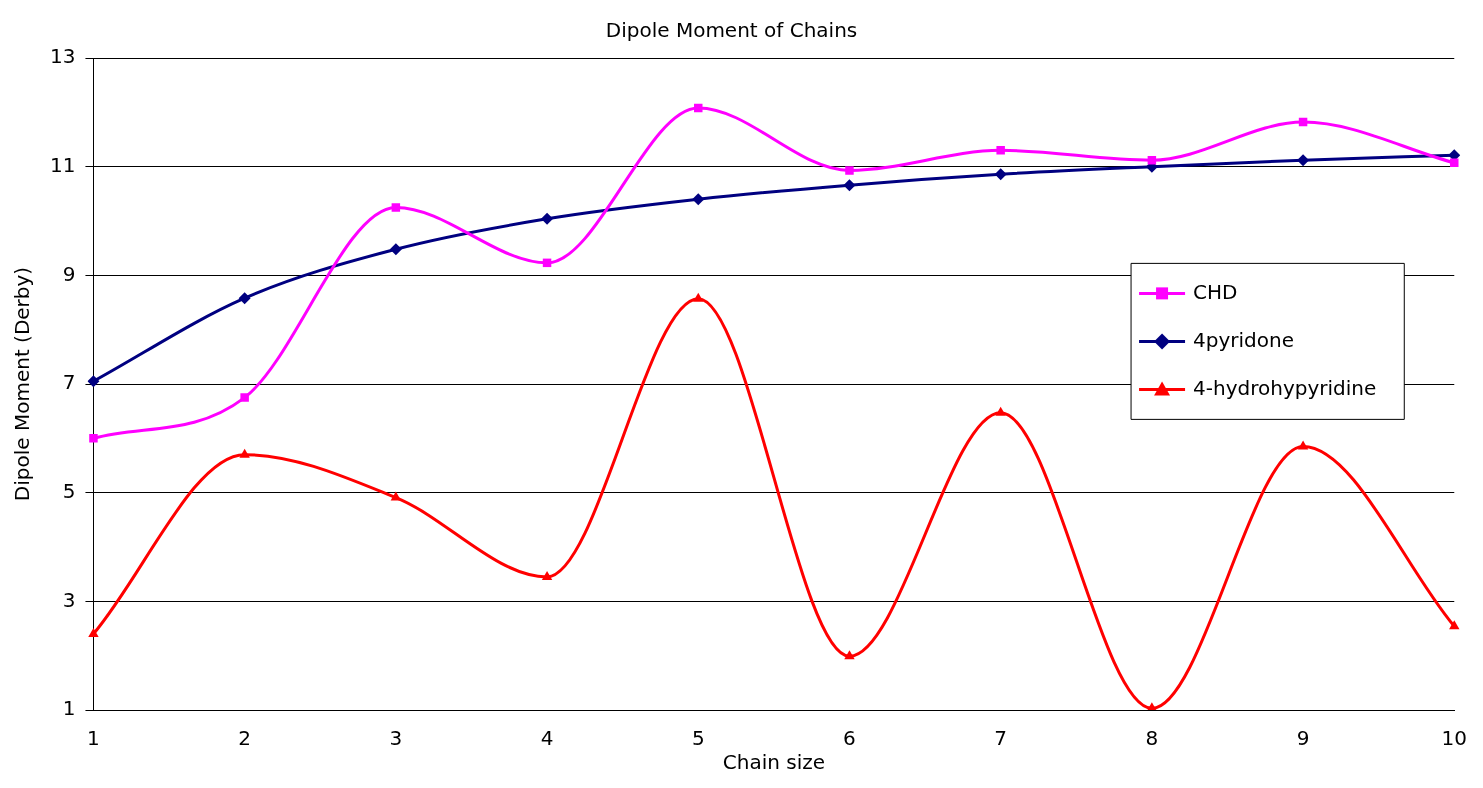 Image resolution: width=1483 pixels, height=788 pixels. Describe the element at coordinates (69, 273) in the screenshot. I see `y-tick-label: 9` at that location.